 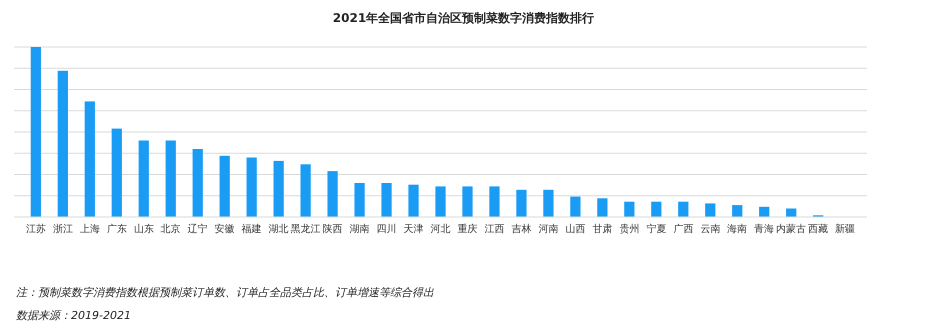 What do you see at coordinates (575, 229) in the screenshot?
I see `x-tick-label: 山西` at bounding box center [575, 229].